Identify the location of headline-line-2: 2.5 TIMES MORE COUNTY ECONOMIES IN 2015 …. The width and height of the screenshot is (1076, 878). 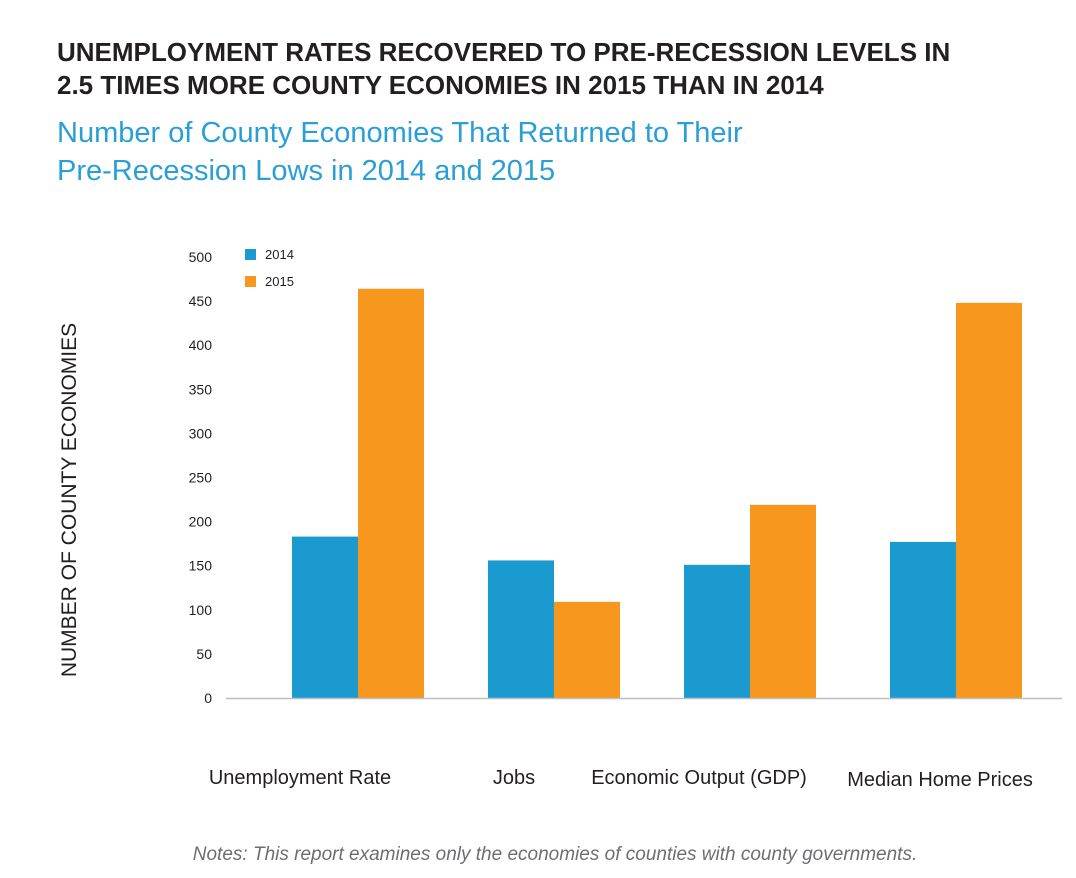
(440, 85).